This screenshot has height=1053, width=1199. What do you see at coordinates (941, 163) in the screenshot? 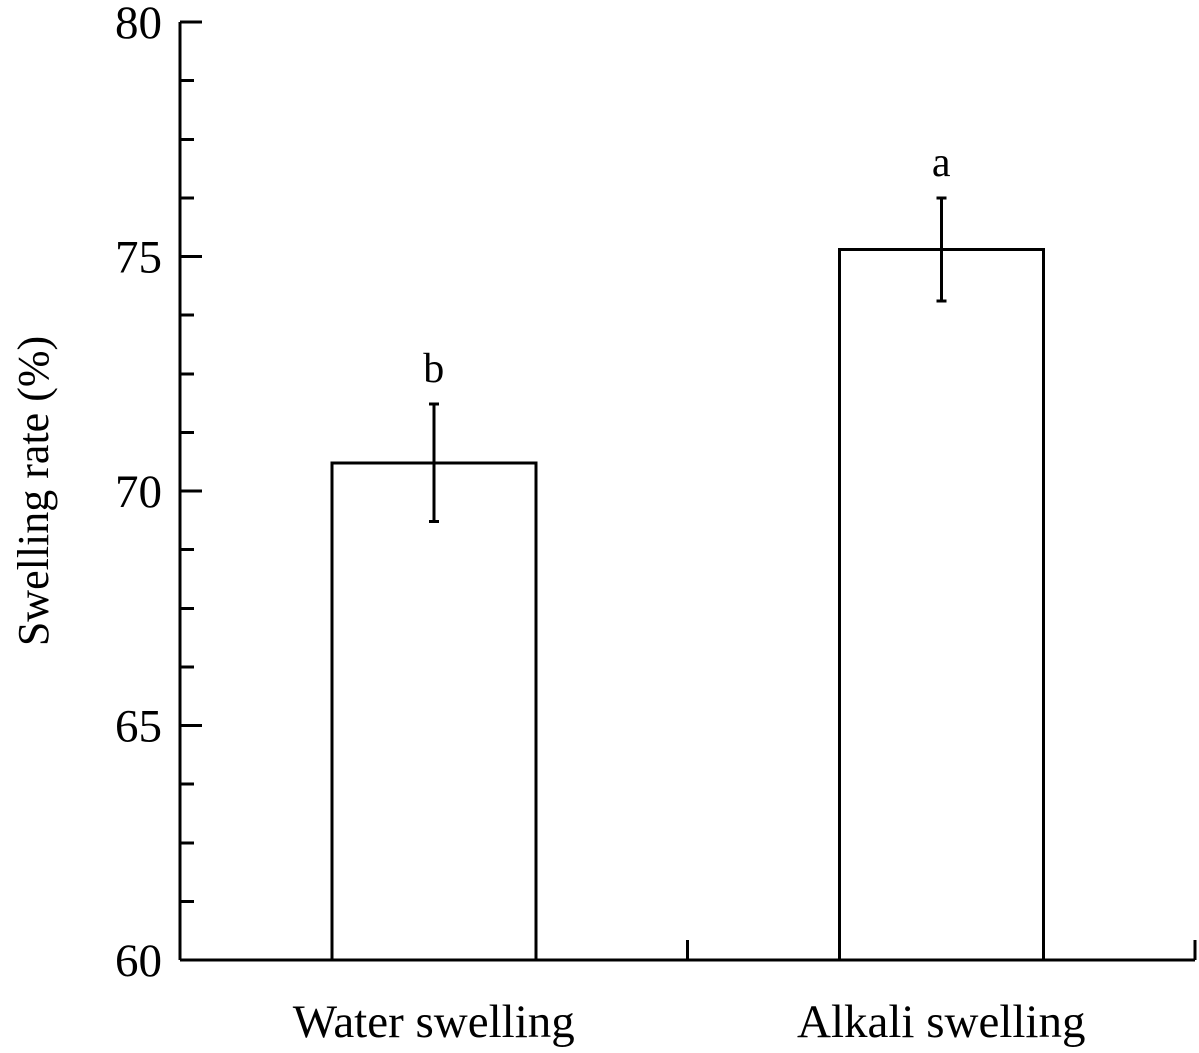
I see `significance-label: a` at bounding box center [941, 163].